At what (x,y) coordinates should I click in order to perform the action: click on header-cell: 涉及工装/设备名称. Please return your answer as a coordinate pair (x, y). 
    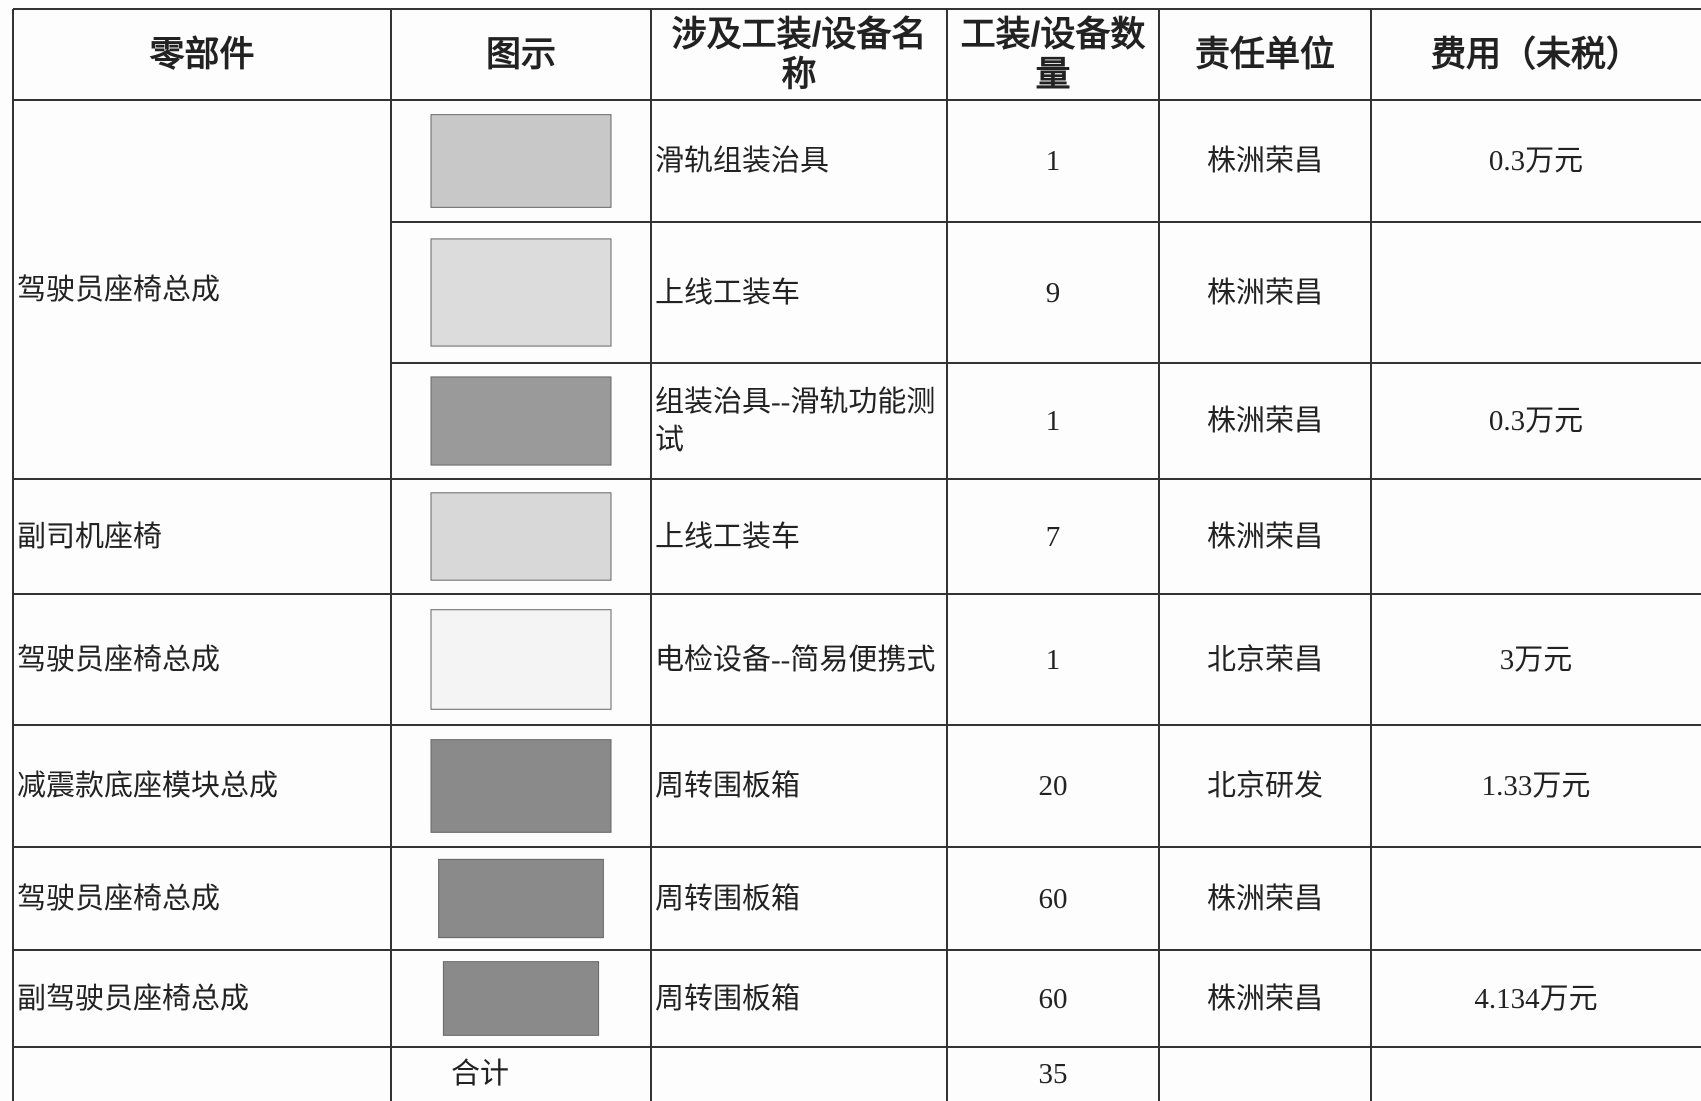
    Looking at the image, I should click on (799, 54).